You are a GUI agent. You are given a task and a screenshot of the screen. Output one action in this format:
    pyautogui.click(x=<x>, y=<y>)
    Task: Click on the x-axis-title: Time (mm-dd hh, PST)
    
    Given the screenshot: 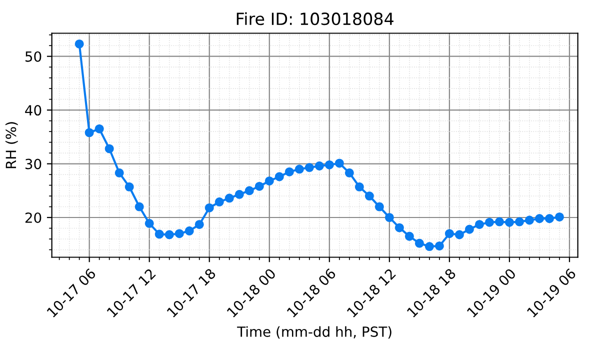 What is the action you would take?
    pyautogui.click(x=314, y=332)
    